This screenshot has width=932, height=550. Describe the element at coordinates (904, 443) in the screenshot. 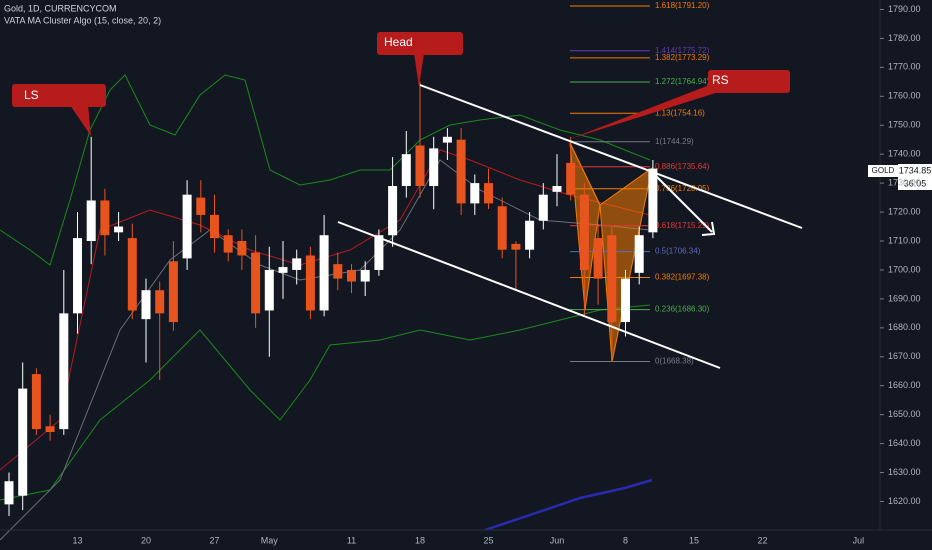

I see `y-tick-label: 1640.00` at that location.